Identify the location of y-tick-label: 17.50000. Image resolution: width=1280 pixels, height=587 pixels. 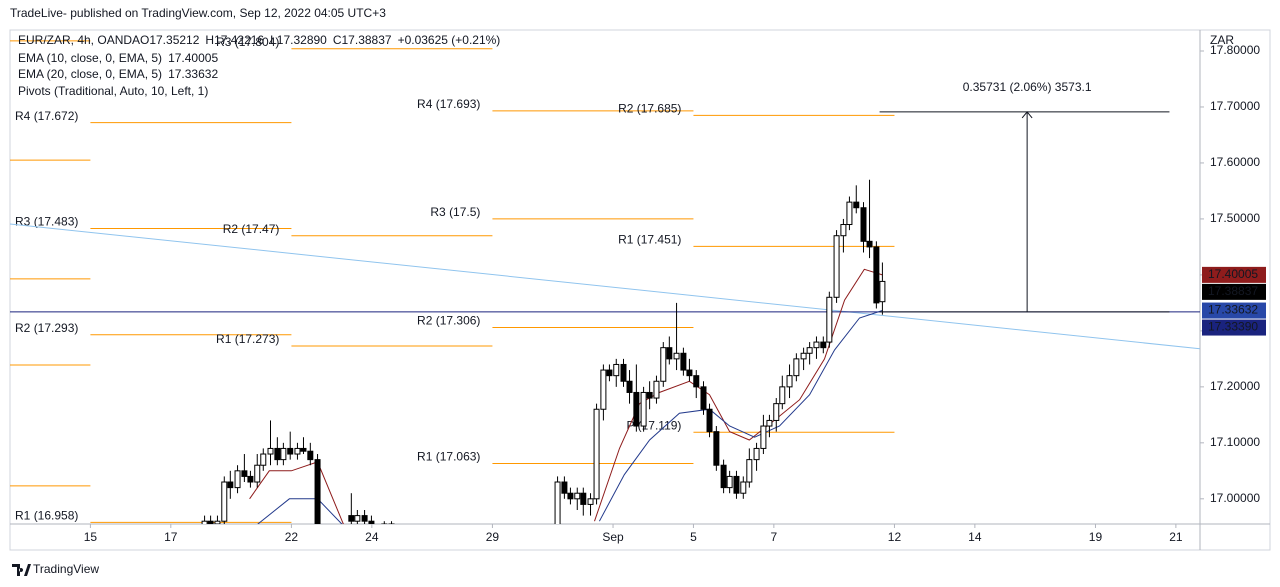
(1235, 218).